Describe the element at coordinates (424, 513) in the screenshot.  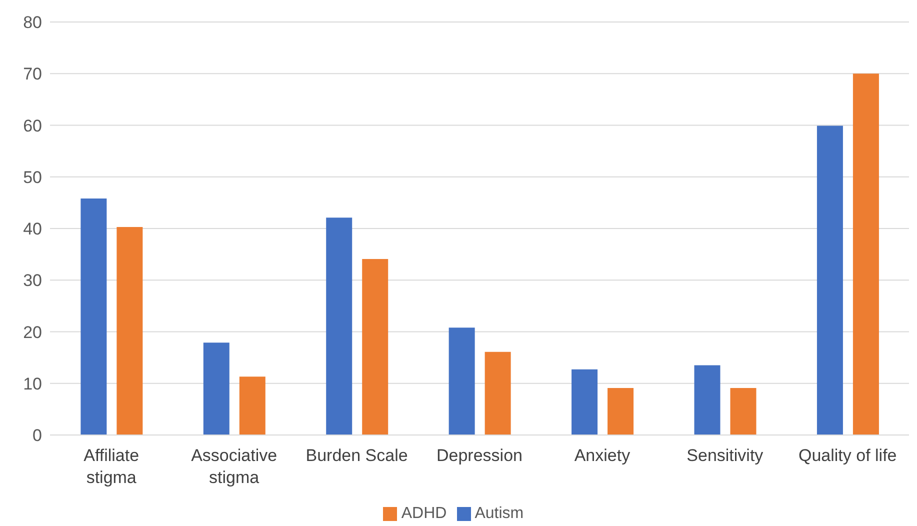
I see `legend-label: ADHD` at that location.